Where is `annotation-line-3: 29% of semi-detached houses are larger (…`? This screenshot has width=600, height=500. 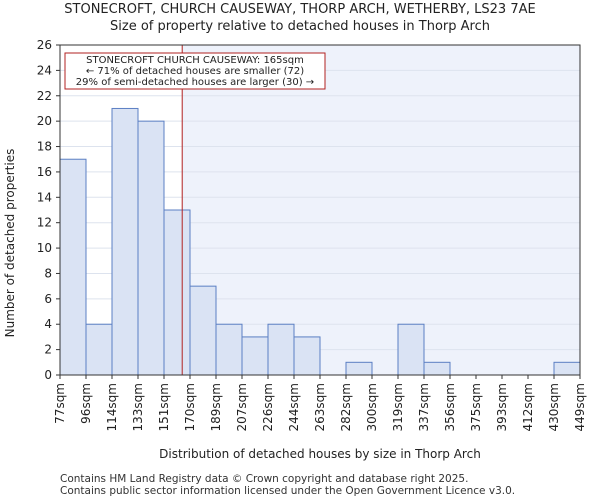
annotation-line-3: 29% of semi-detached houses are larger (… is located at coordinates (195, 82).